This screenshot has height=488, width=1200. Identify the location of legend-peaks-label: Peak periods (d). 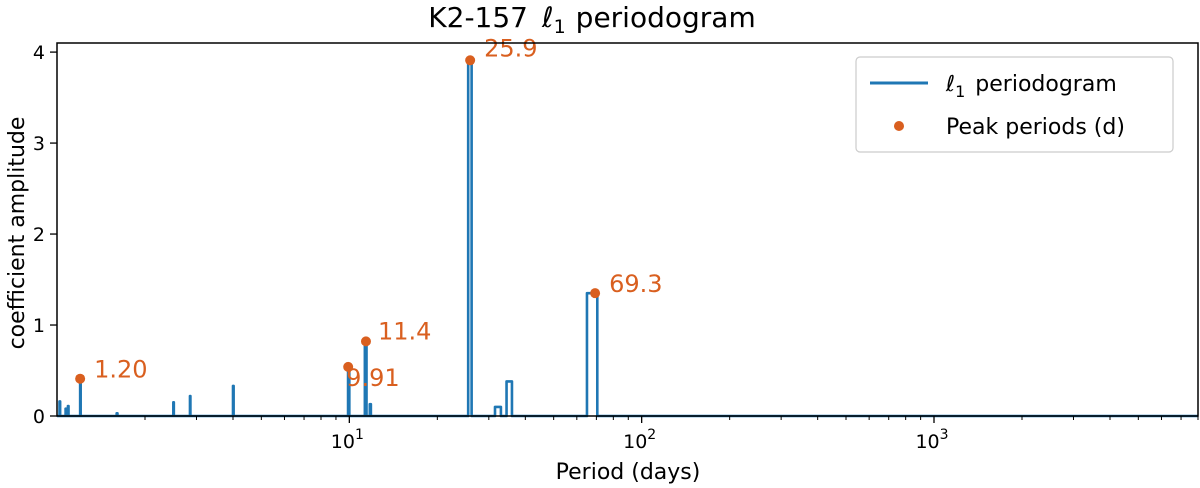
(1035, 127).